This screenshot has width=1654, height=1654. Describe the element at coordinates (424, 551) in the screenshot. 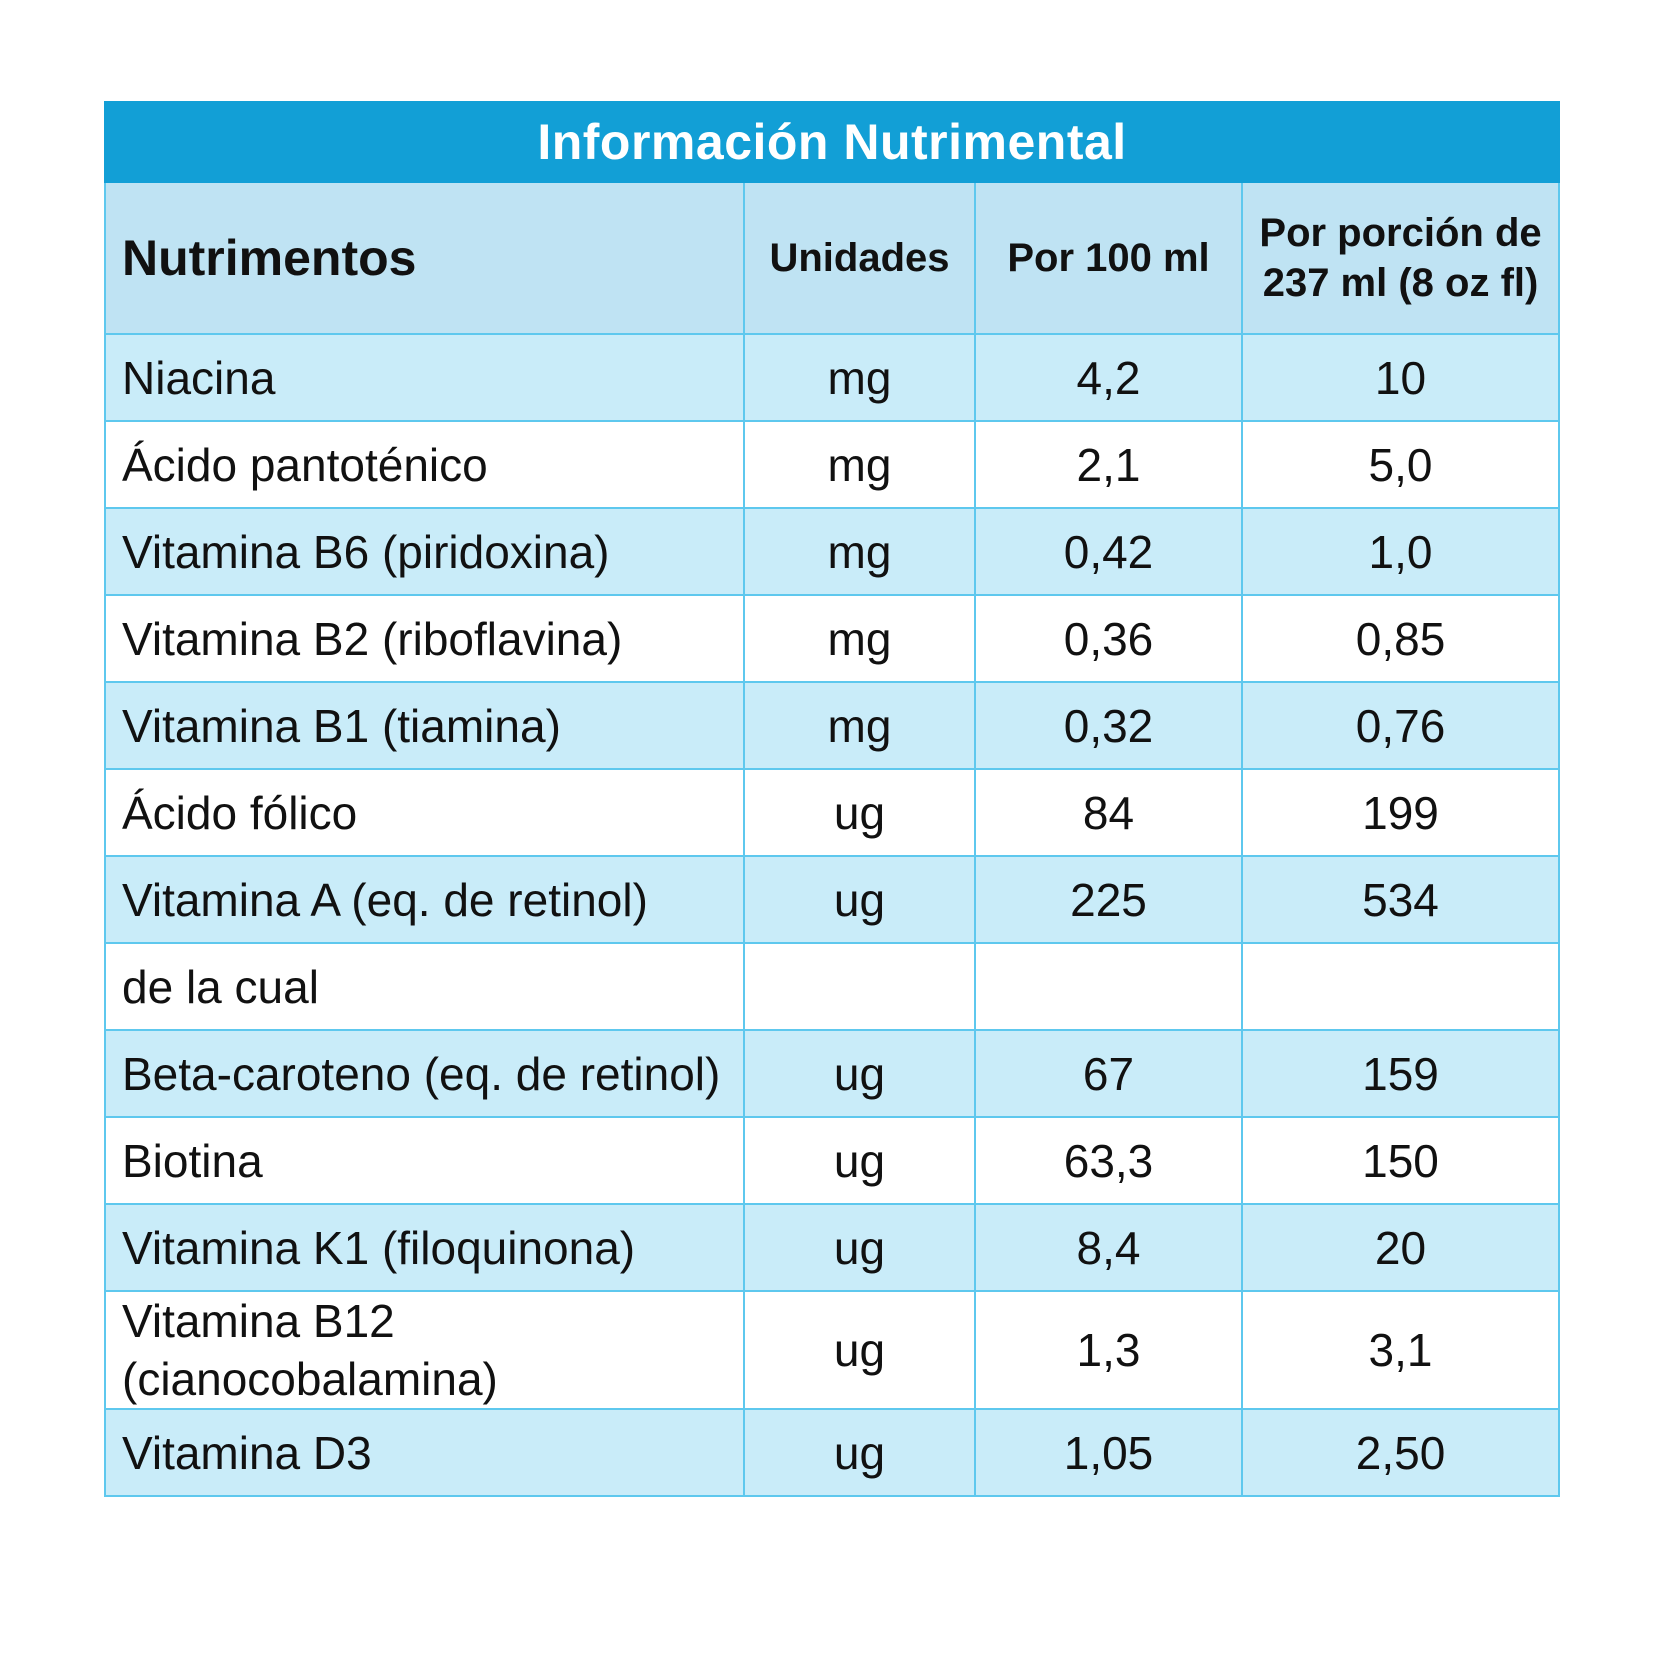

I see `table-cell: Vitamina B6 (piridoxina)` at that location.